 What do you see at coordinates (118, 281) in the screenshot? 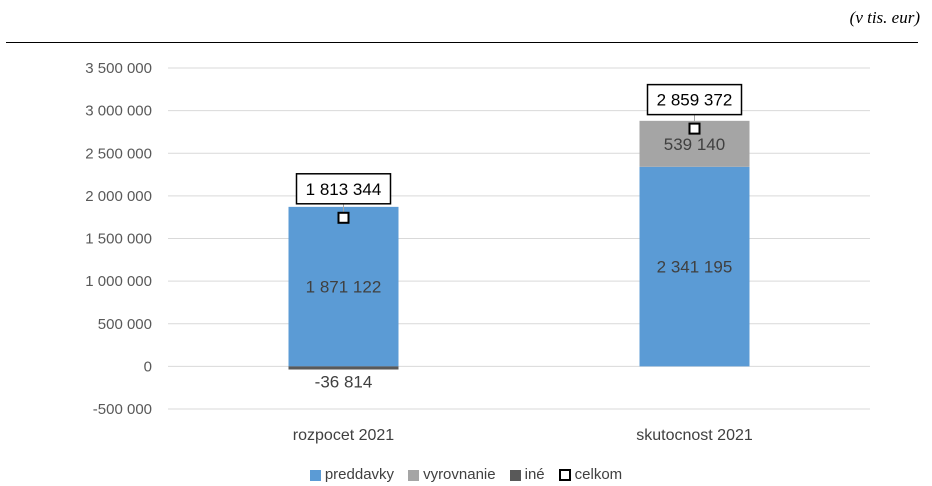
I see `y-tick-label: 1 000 000` at bounding box center [118, 281].